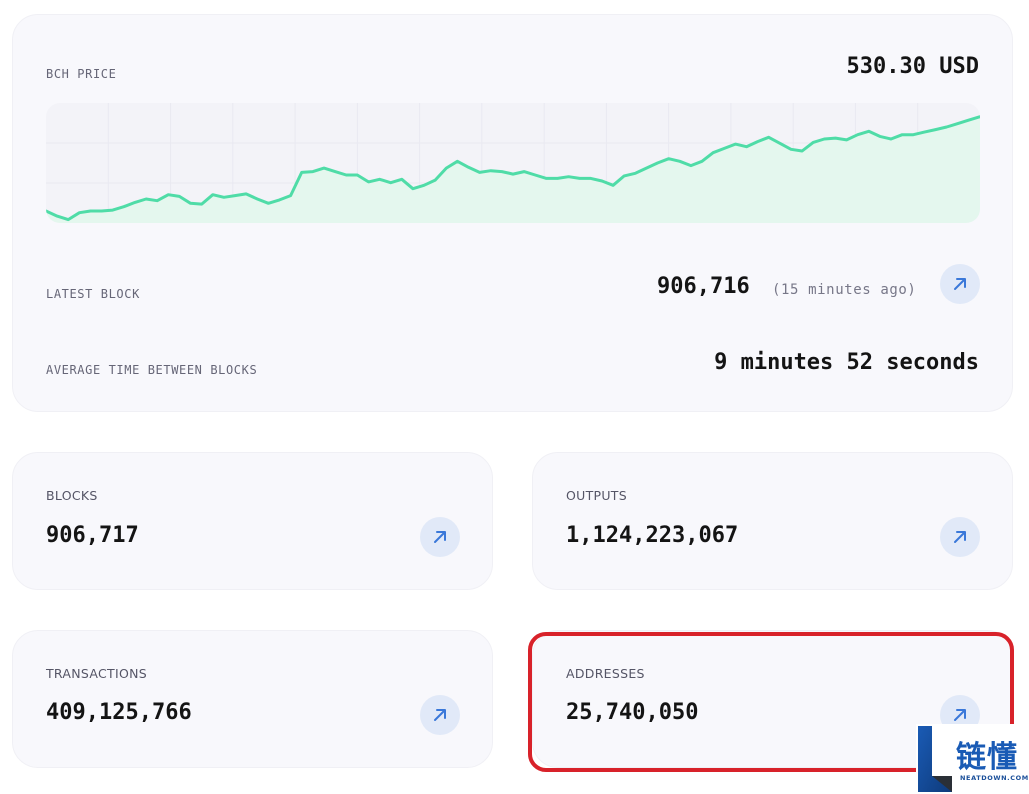 Image resolution: width=1029 pixels, height=794 pixels. What do you see at coordinates (632, 712) in the screenshot?
I see `addresses-value: 25,740,050` at bounding box center [632, 712].